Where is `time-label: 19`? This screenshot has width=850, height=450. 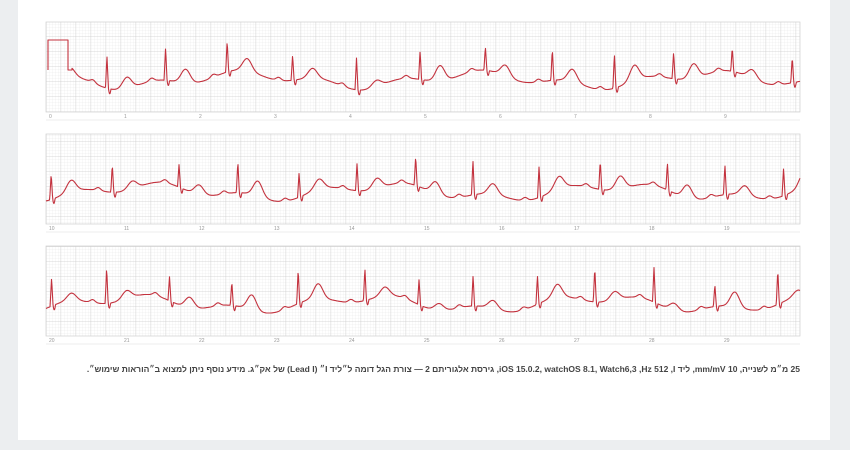
time-label: 19 is located at coordinates (727, 229).